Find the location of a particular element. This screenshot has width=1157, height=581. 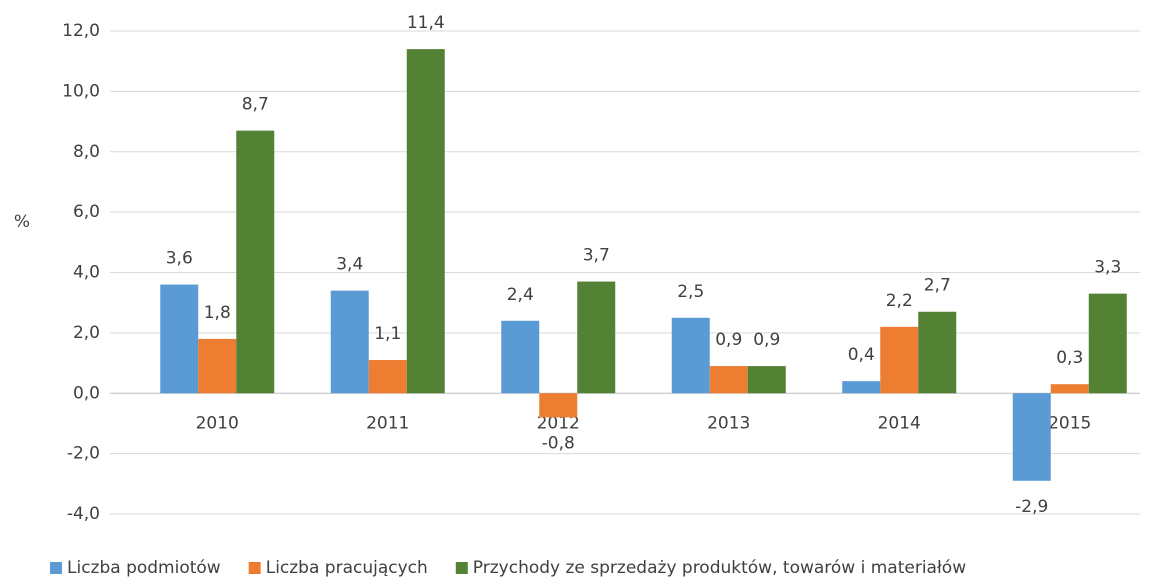

data-label: 3,6 is located at coordinates (179, 259).